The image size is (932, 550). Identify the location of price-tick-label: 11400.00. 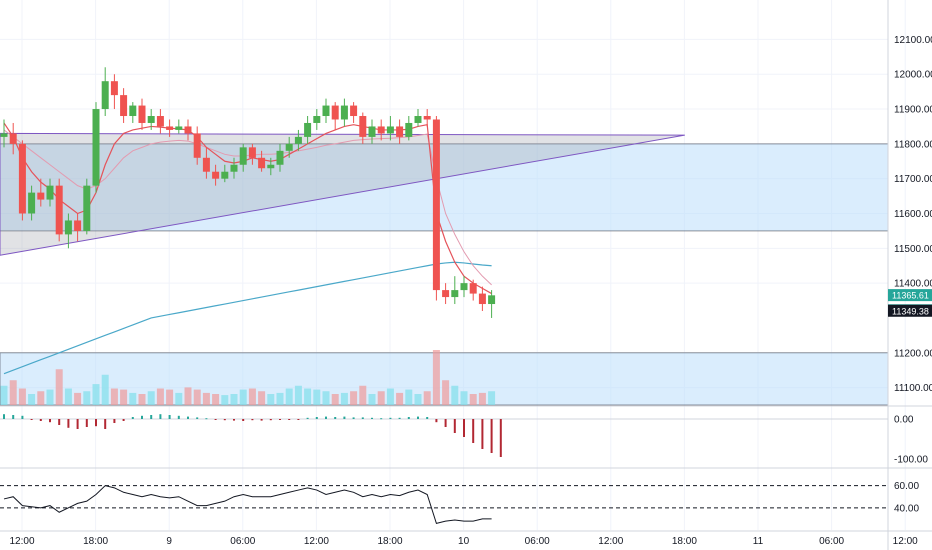
(913, 284).